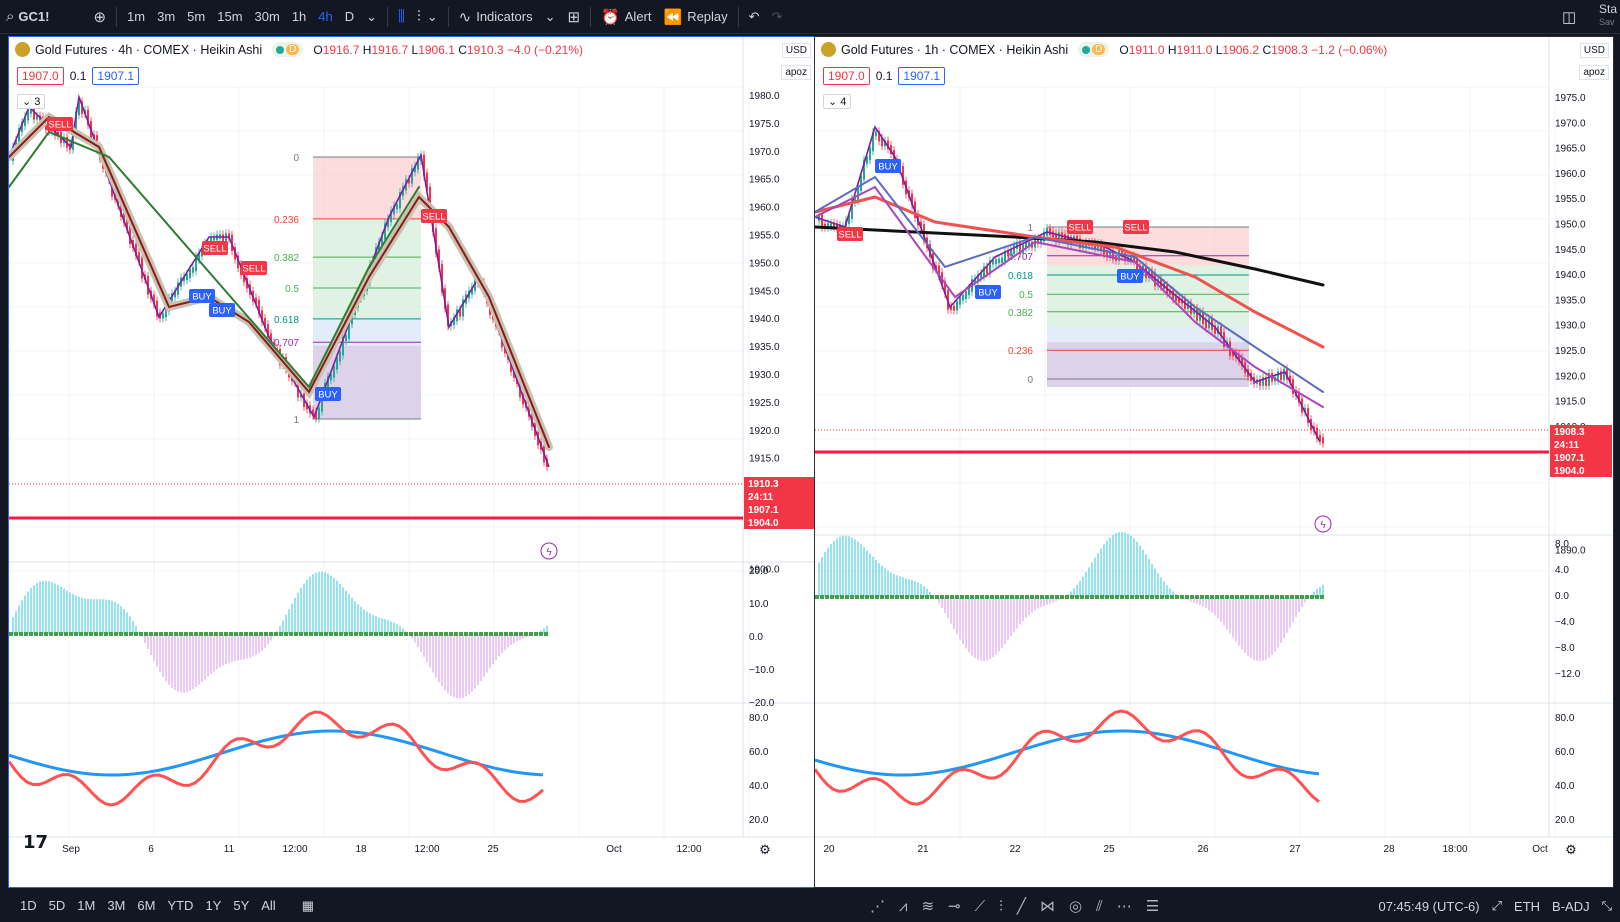 The width and height of the screenshot is (1620, 922). Describe the element at coordinates (1527, 906) in the screenshot. I see `session-toggle: ETH` at that location.